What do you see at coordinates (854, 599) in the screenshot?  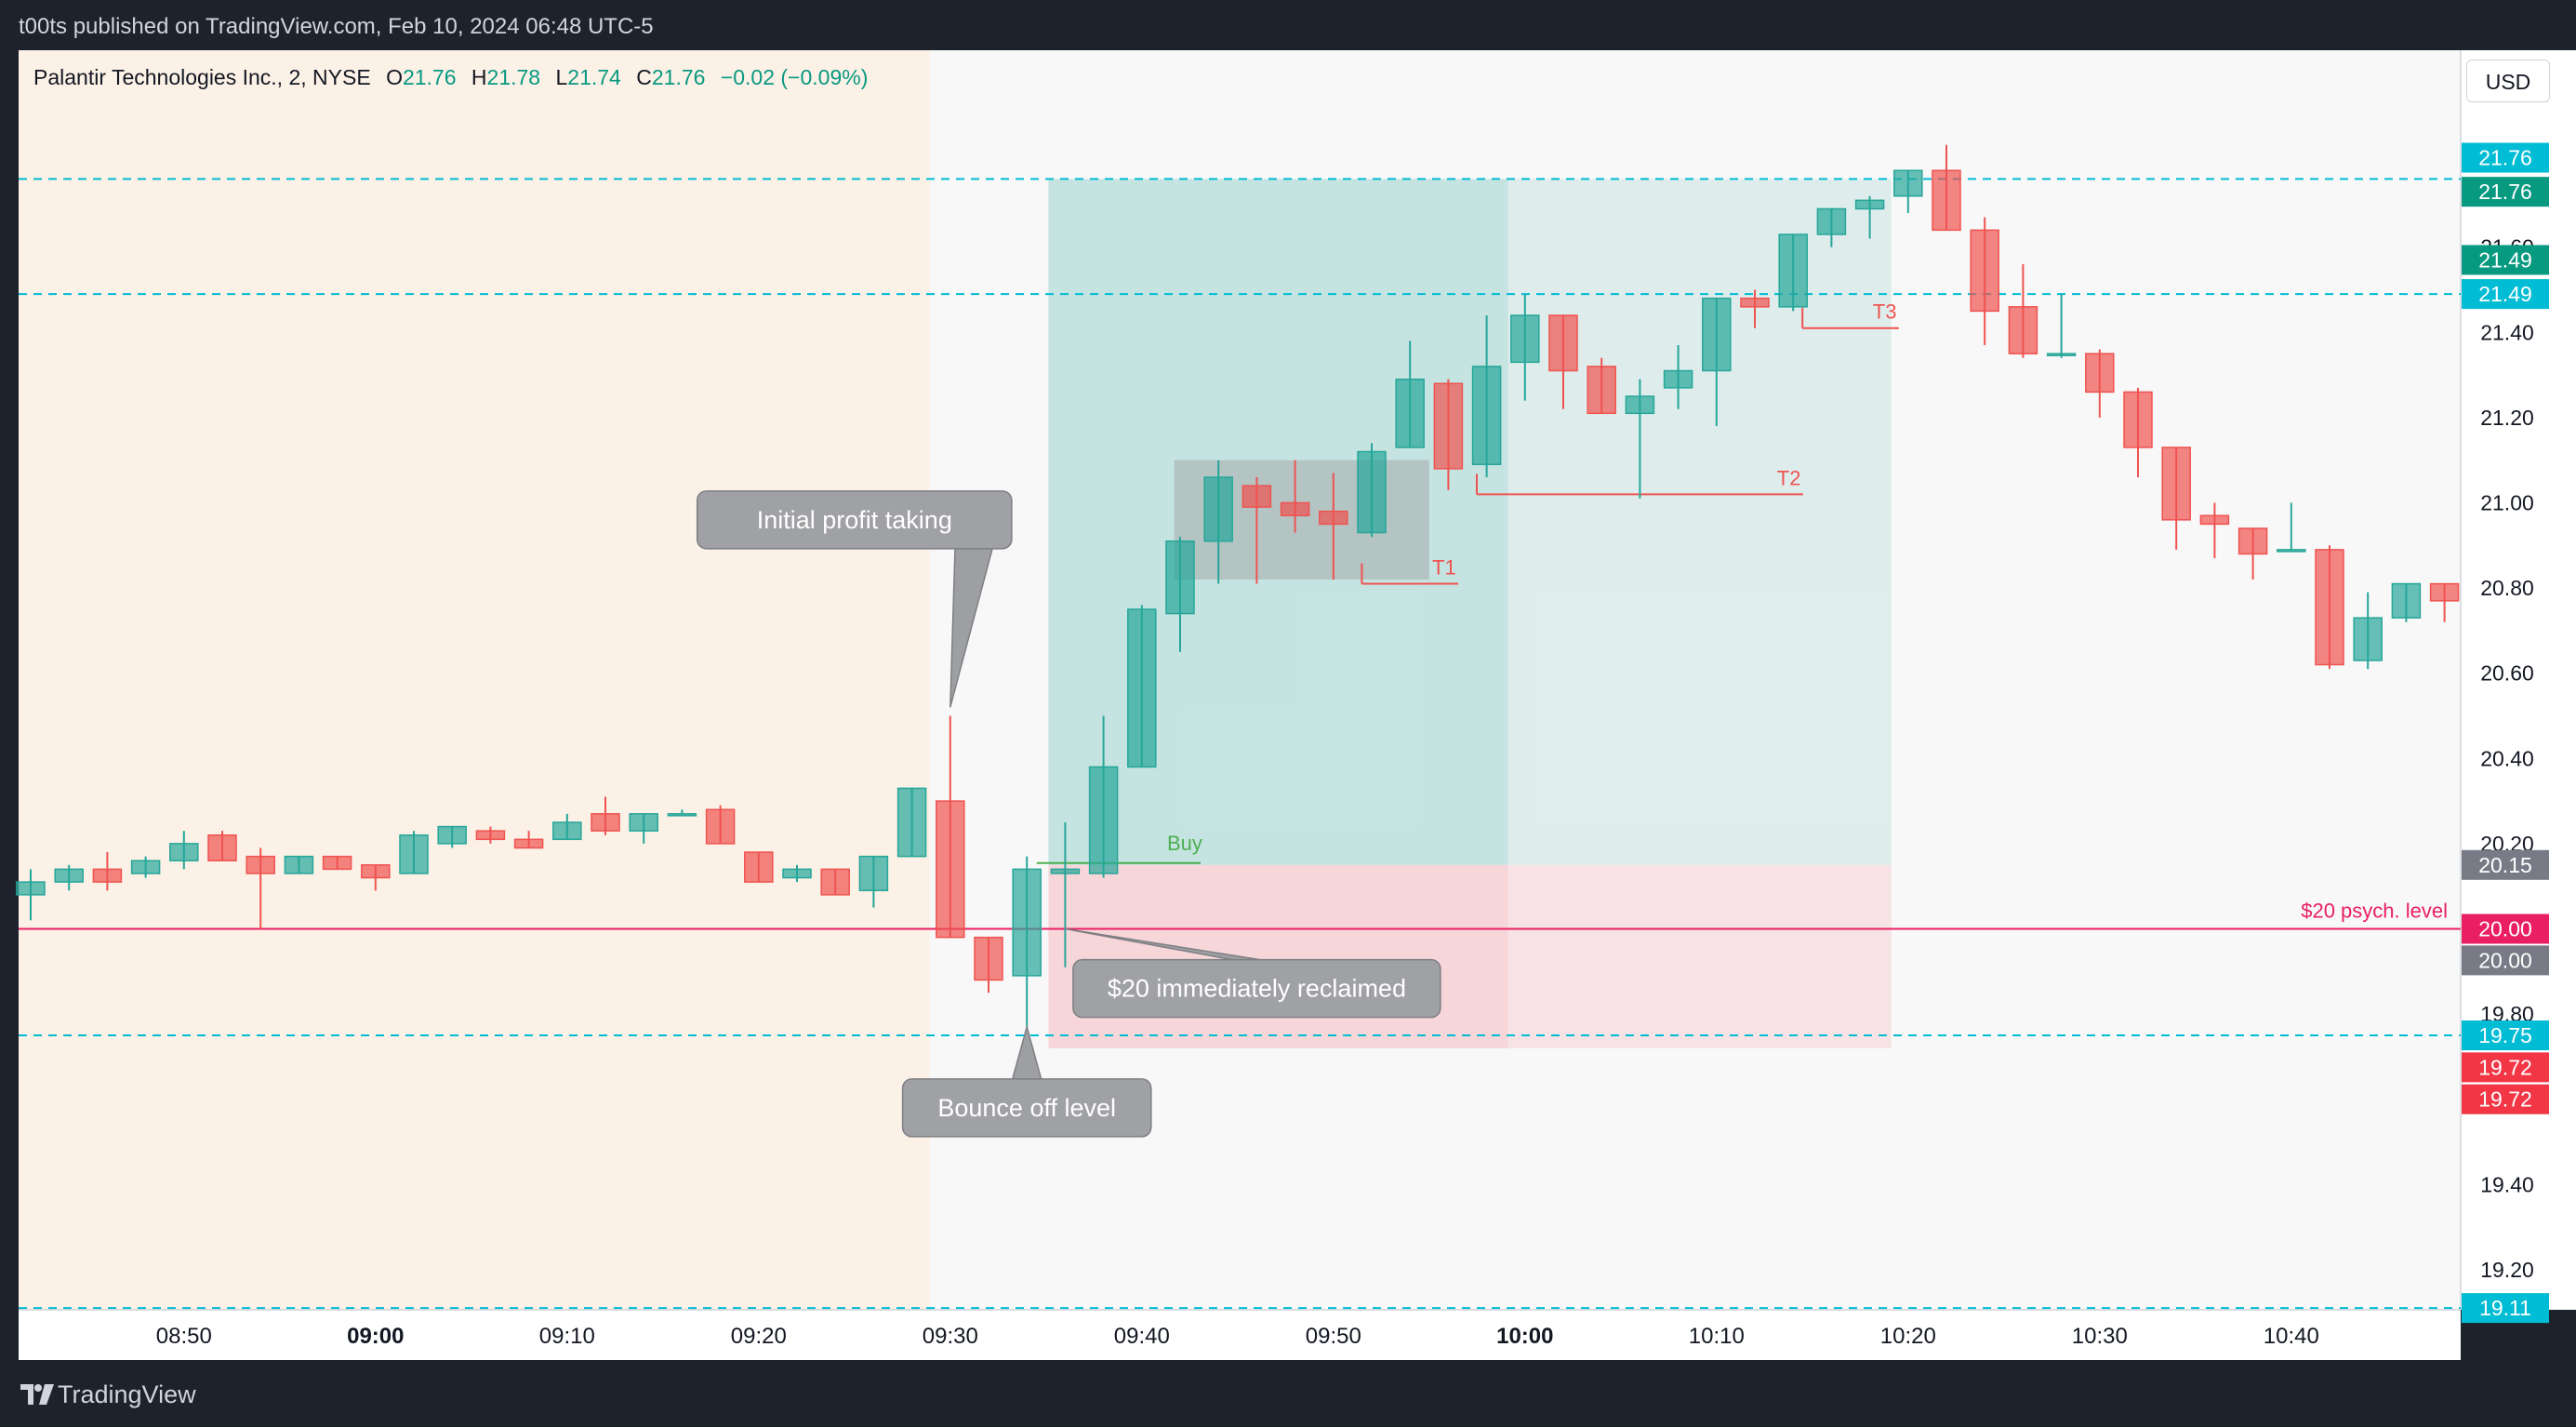 I see `callout: Initial profit taking` at bounding box center [854, 599].